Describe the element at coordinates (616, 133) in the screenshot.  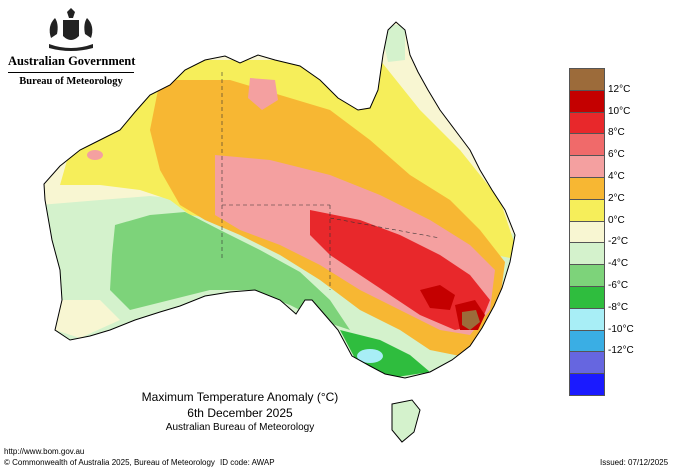
I see `legend-label: 8°C` at that location.